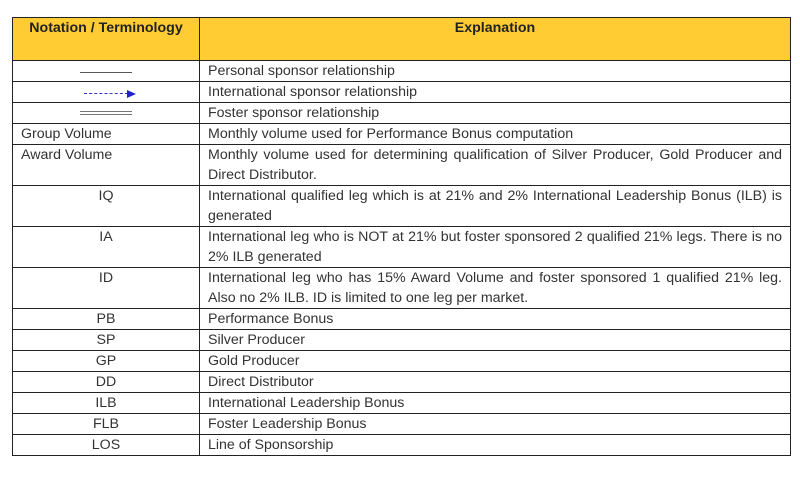  I want to click on table-row: PB Performance Bonus, so click(401, 319).